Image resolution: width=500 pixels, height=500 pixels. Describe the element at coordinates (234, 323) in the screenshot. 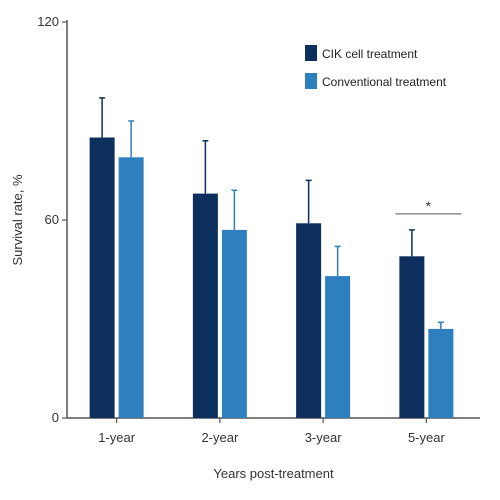

I see `bar-conventional-2-year` at that location.